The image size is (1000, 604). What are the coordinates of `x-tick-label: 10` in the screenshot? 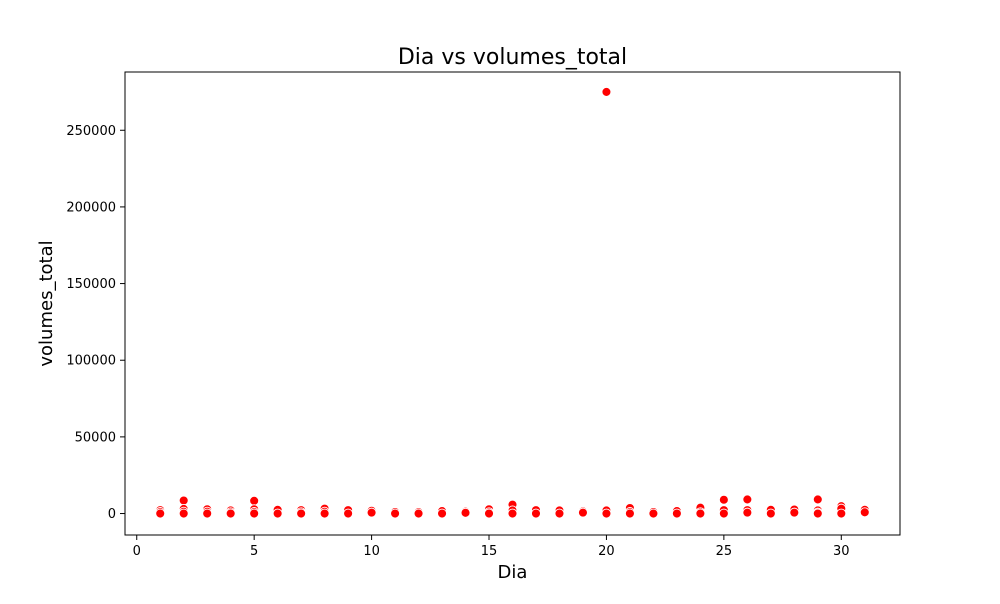 It's located at (371, 551).